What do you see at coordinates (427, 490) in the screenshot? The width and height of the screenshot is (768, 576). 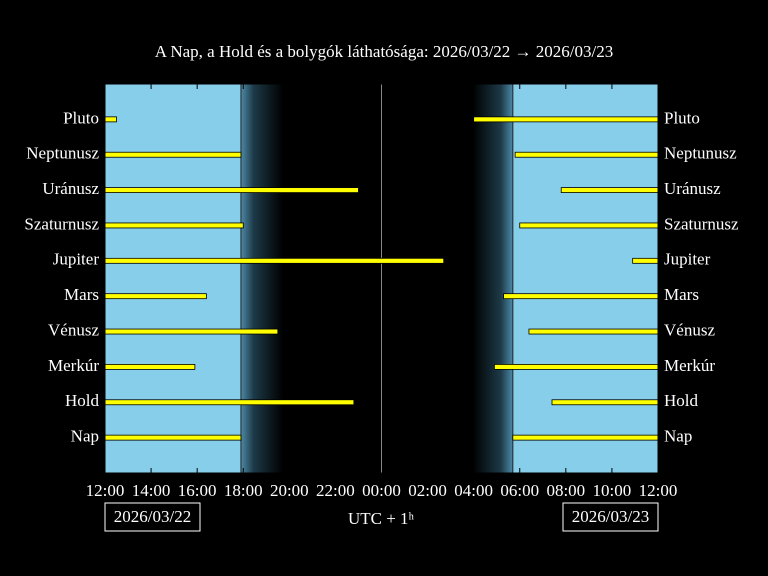 I see `x-tick-label: 02:00` at bounding box center [427, 490].